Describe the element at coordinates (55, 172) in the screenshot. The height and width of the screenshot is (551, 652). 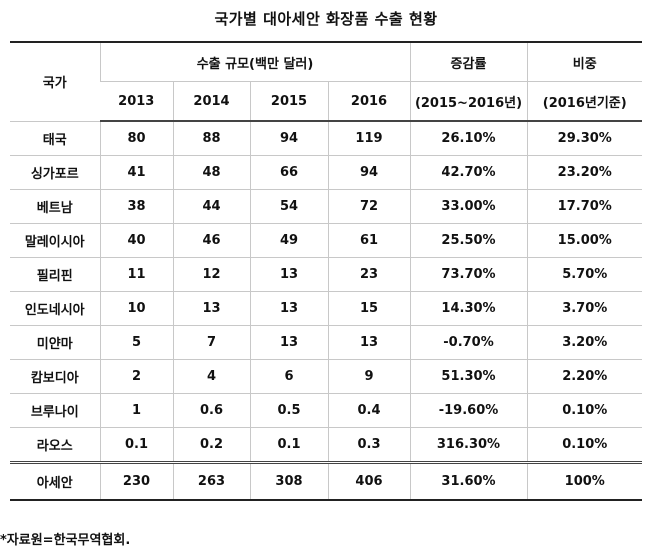
I see `country-cell: 싱가포르` at that location.